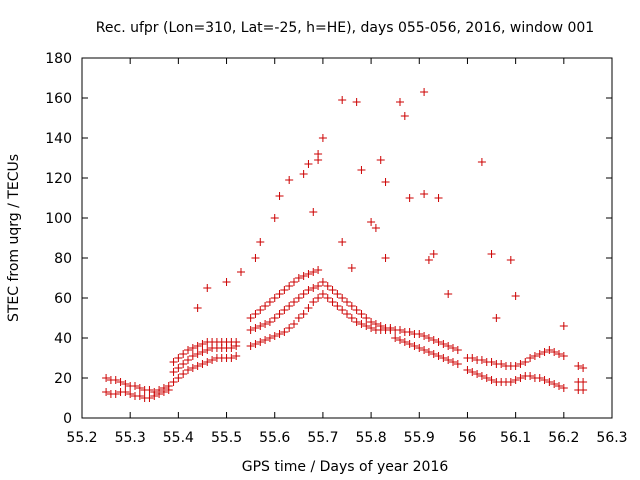 This screenshot has width=640, height=480. Describe the element at coordinates (515, 438) in the screenshot. I see `x-tick-label: 56.1` at that location.